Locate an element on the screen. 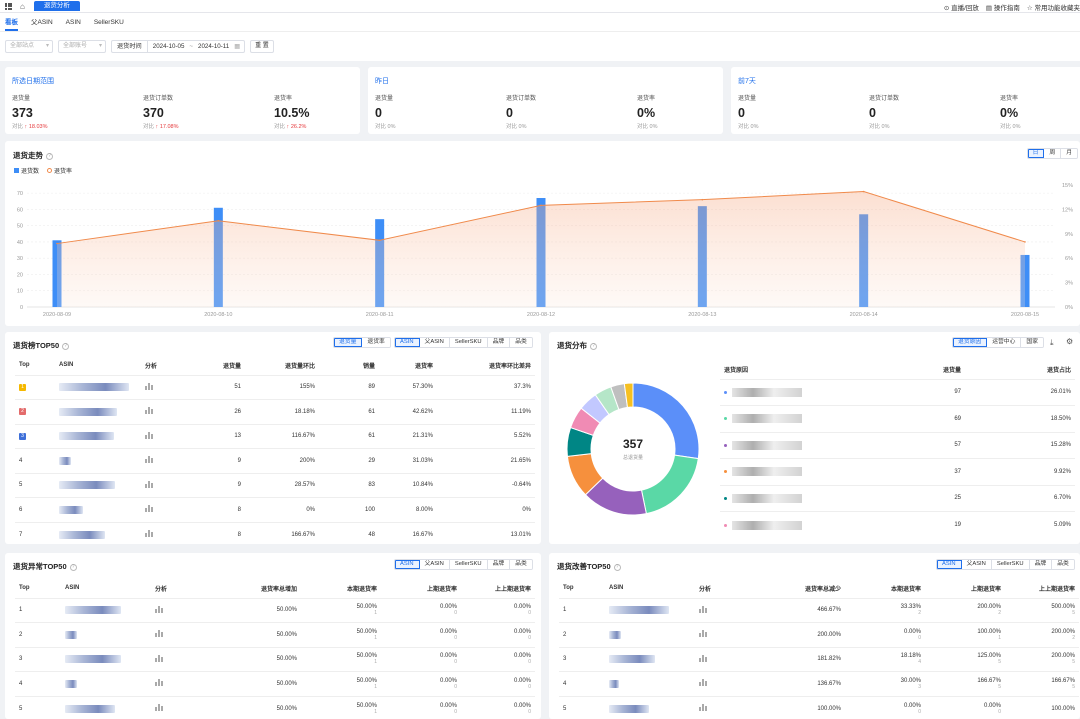 Image resolution: width=1080 pixels, height=719 pixels. column-header: 退货占比 is located at coordinates (1058, 370).